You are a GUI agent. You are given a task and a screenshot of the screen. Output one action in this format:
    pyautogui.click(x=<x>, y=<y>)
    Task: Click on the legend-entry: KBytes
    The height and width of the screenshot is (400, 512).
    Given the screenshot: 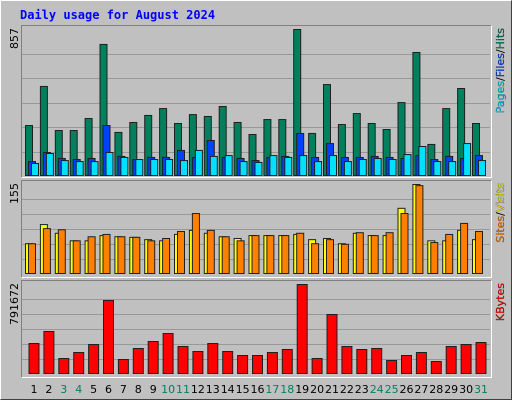 What is the action you would take?
    pyautogui.click(x=500, y=302)
    